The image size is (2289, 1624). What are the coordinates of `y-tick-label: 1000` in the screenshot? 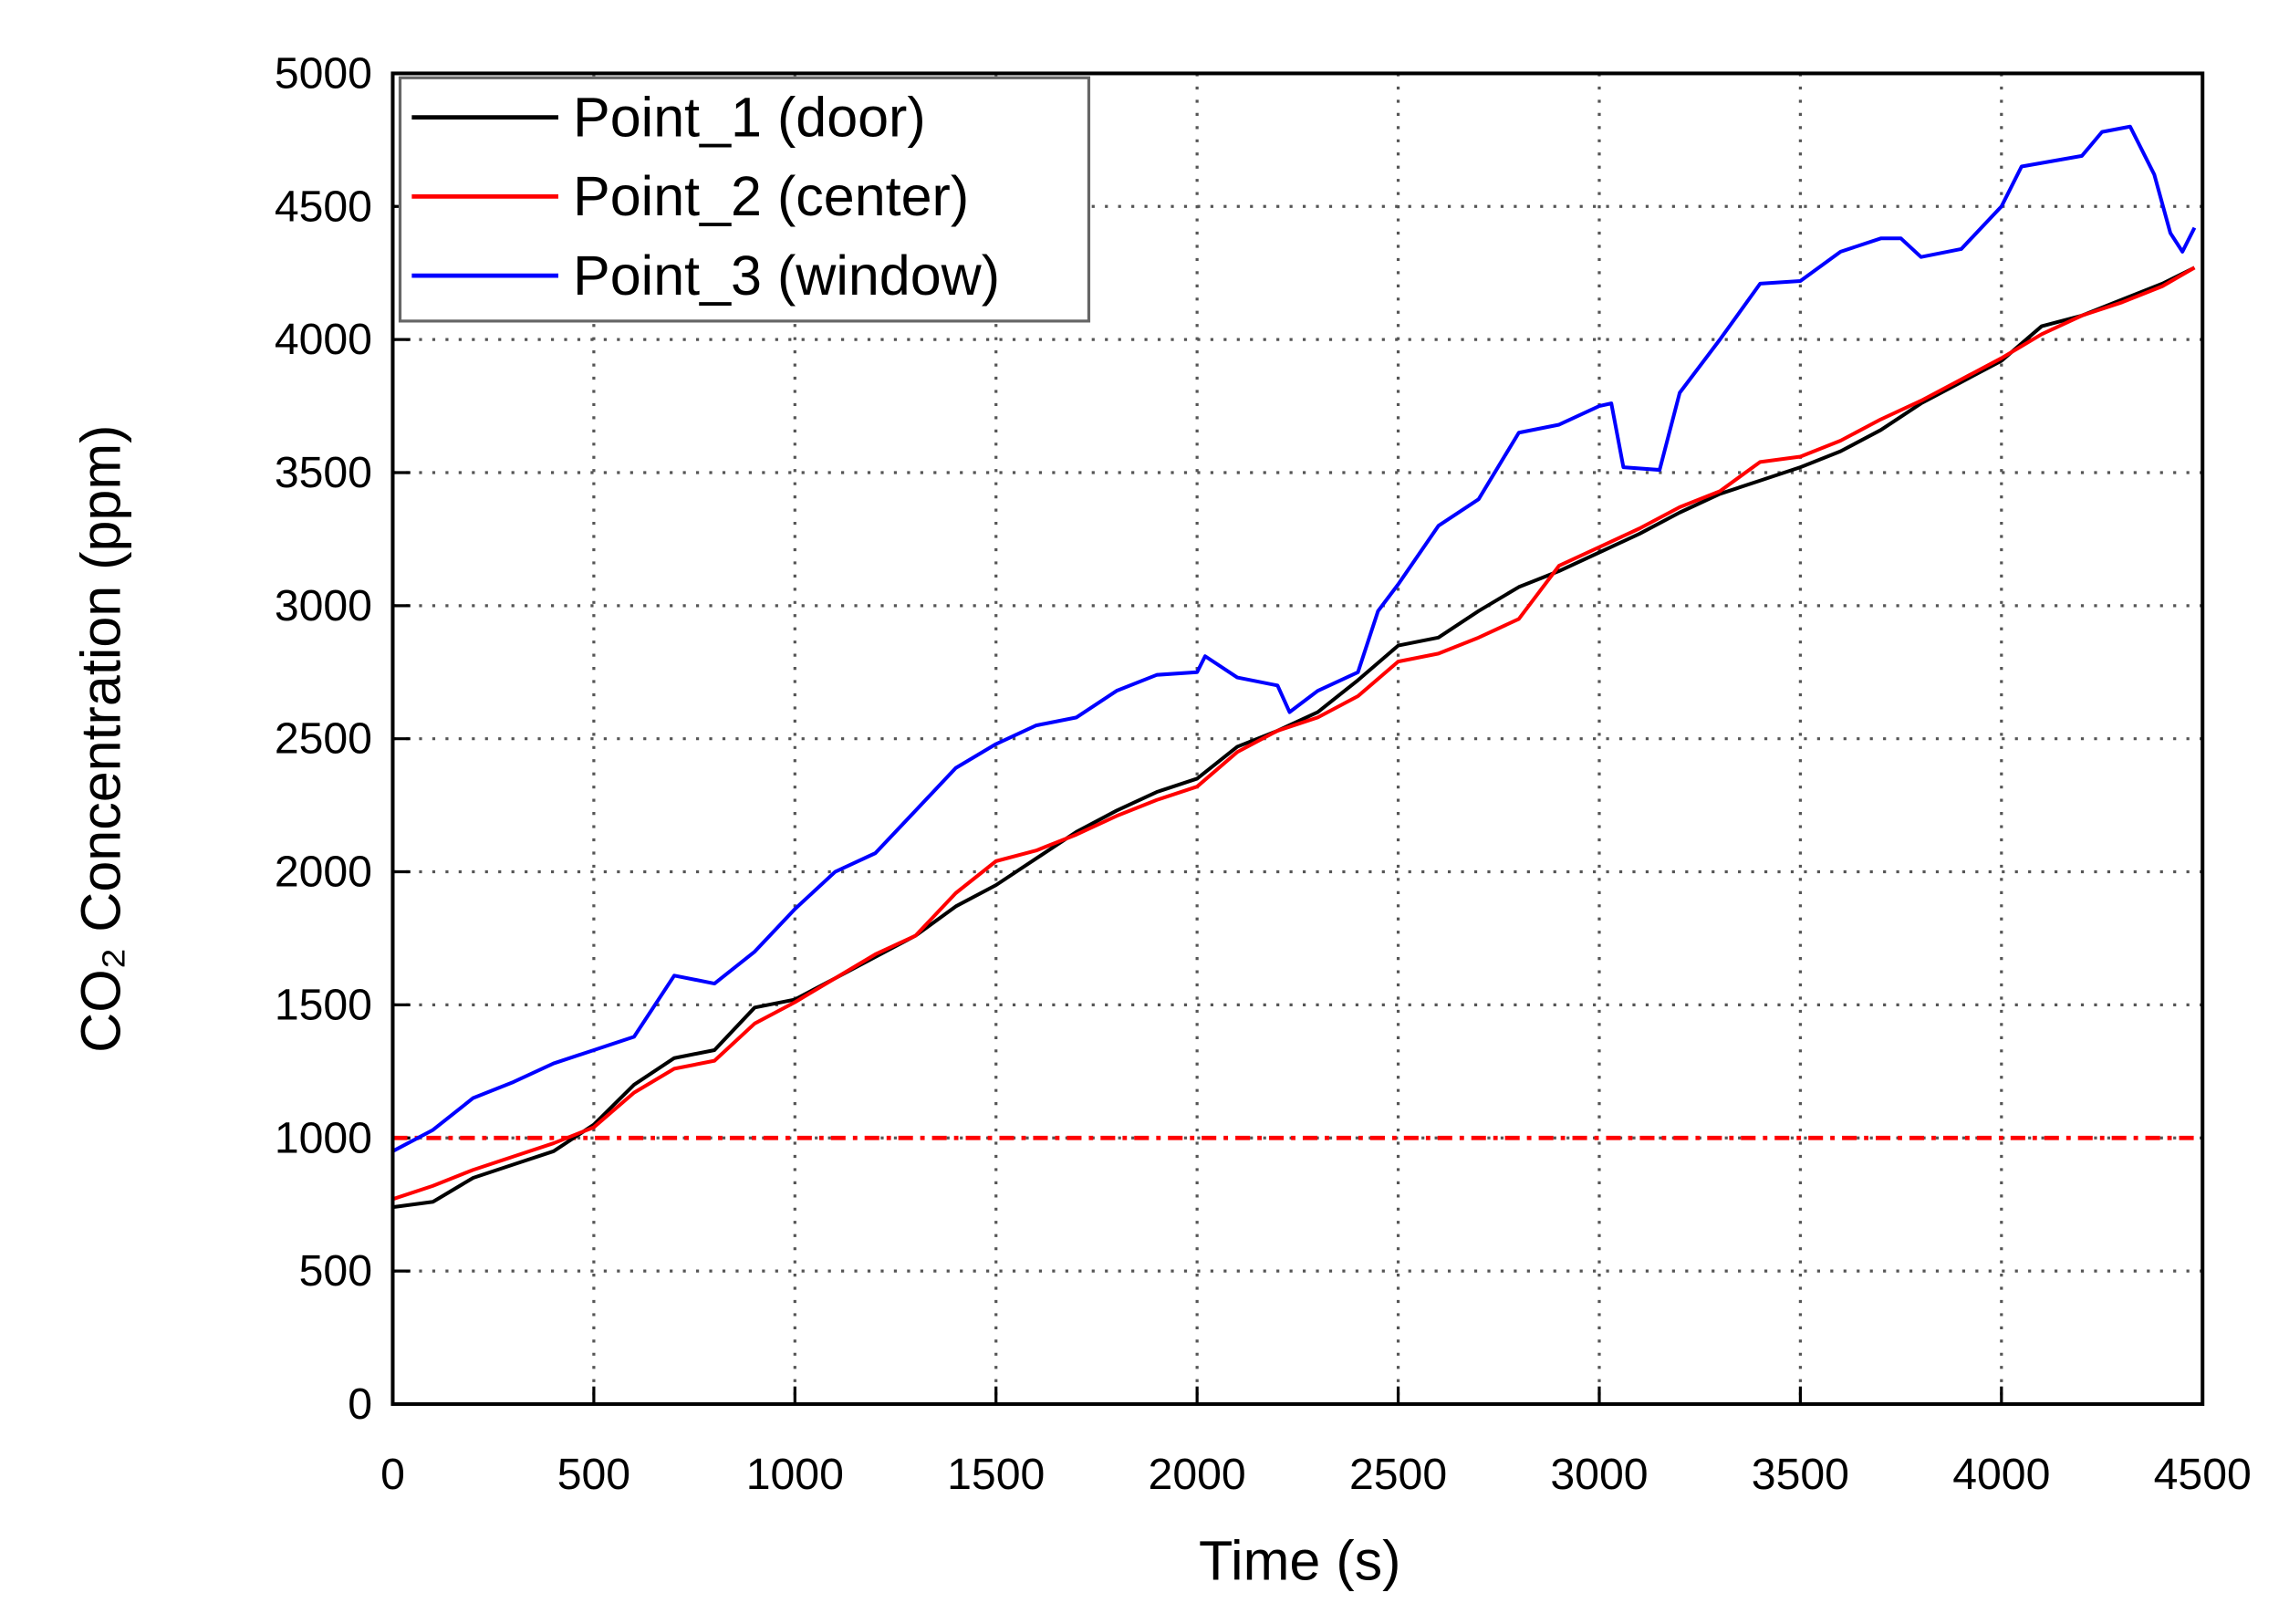 It's located at (323, 1137).